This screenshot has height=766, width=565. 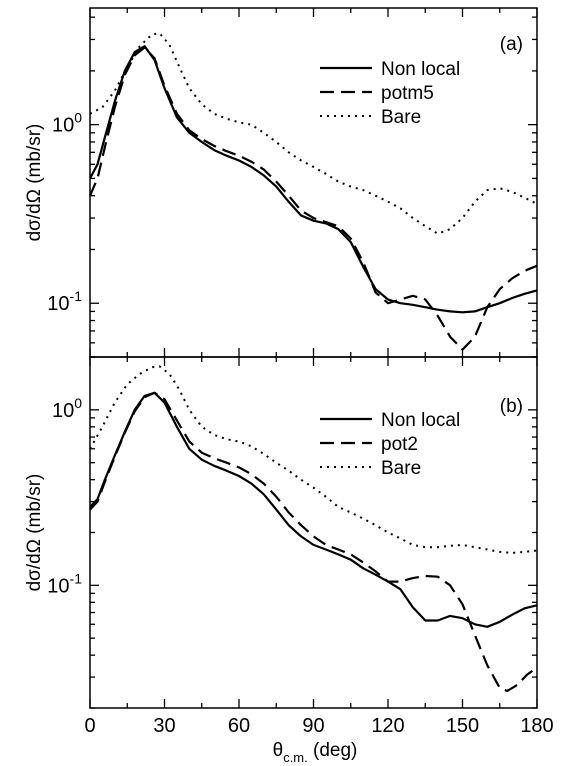 What do you see at coordinates (399, 444) in the screenshot?
I see `legend-entry: pot2` at bounding box center [399, 444].